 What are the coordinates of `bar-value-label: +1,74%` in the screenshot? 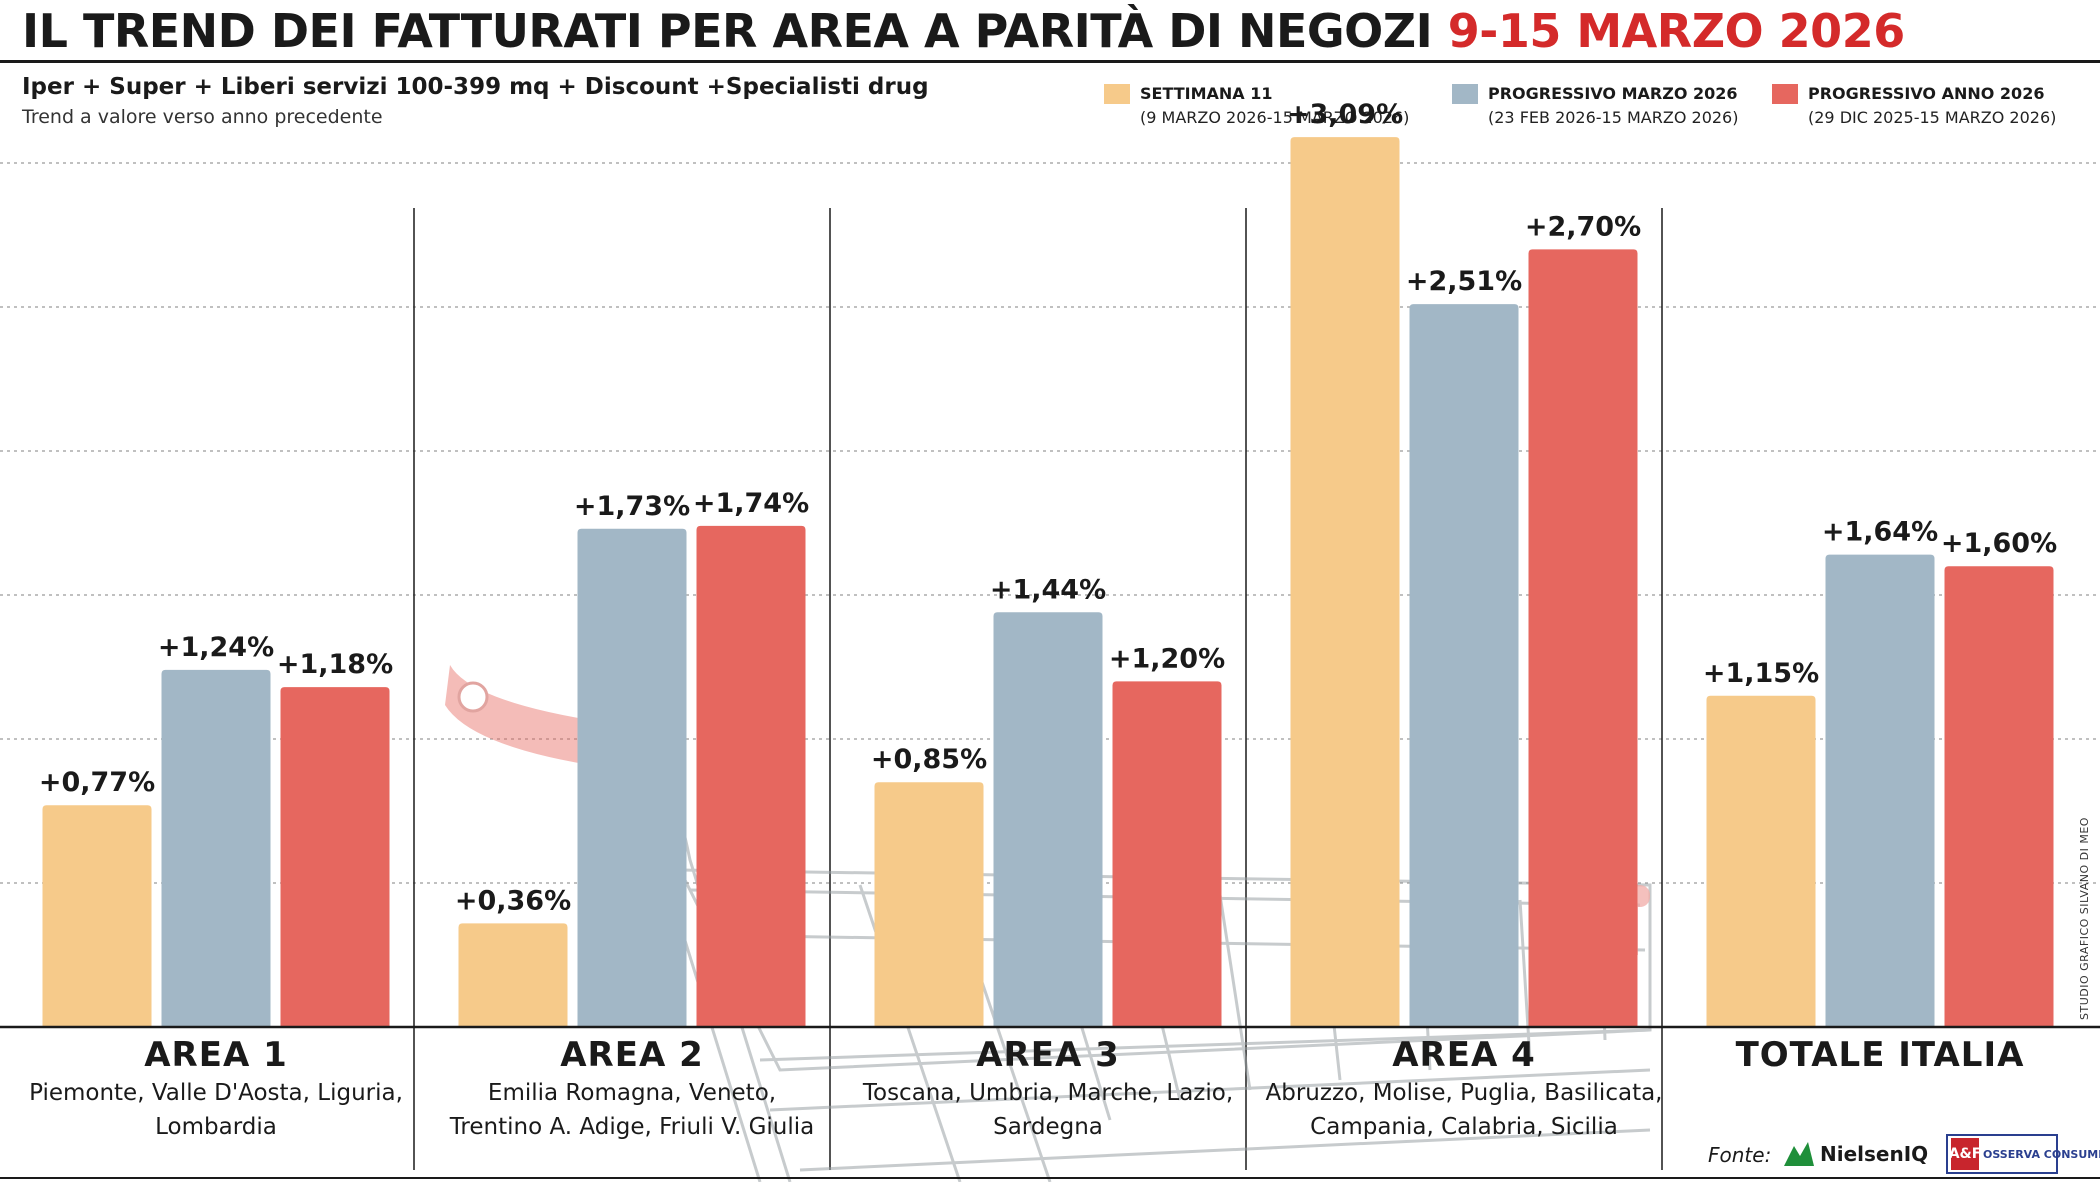 It's located at (751, 503).